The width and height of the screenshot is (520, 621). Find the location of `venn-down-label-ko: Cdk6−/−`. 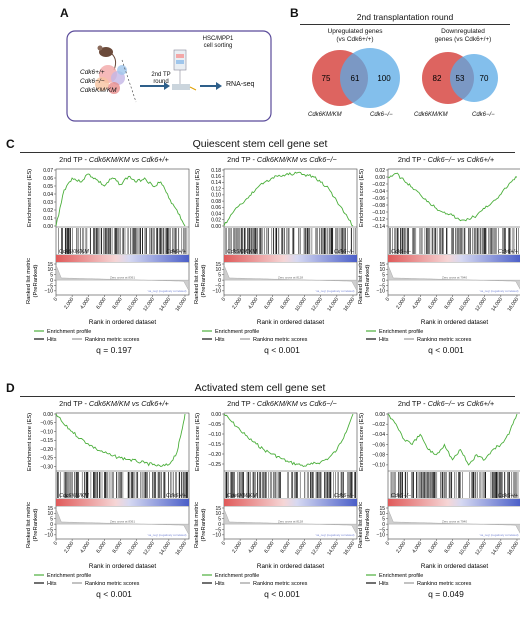

venn-down-label-ko: Cdk6−/− is located at coordinates (483, 115).